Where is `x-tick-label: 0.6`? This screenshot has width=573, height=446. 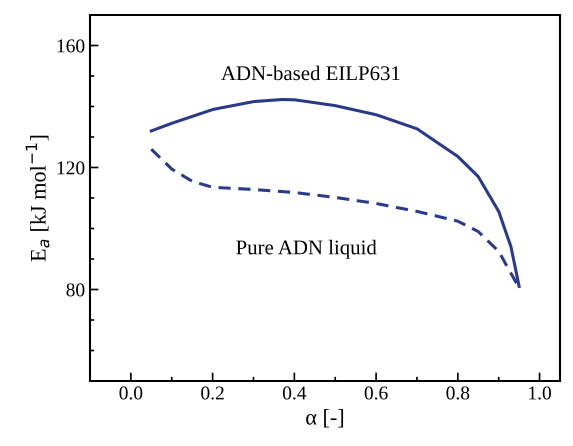
x-tick-label: 0.6 is located at coordinates (376, 393).